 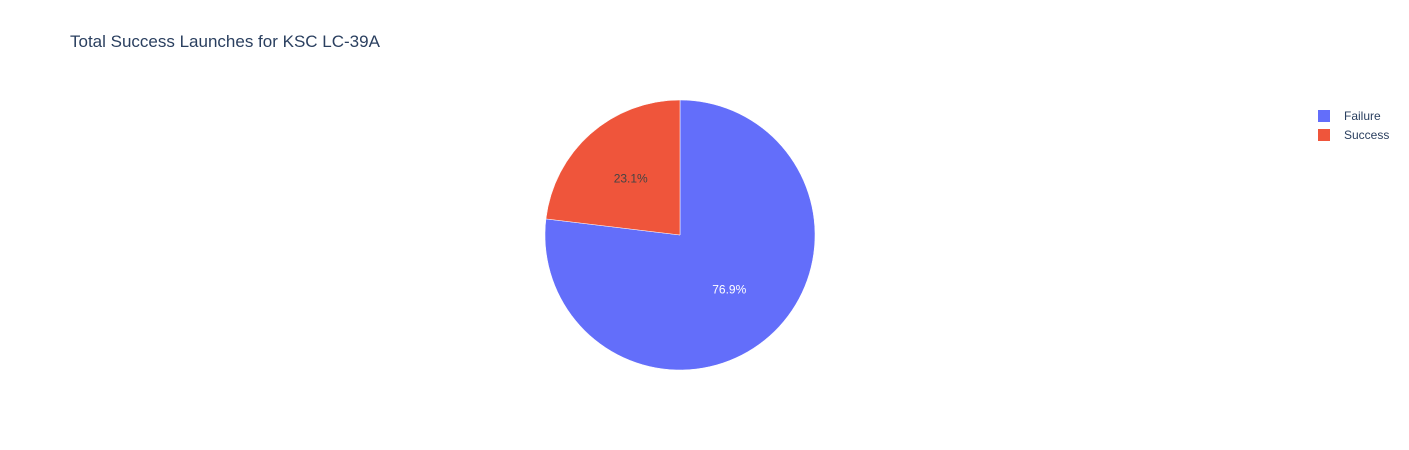 I want to click on pie-slice-labels: 76.9% 23.1%, so click(x=680, y=234).